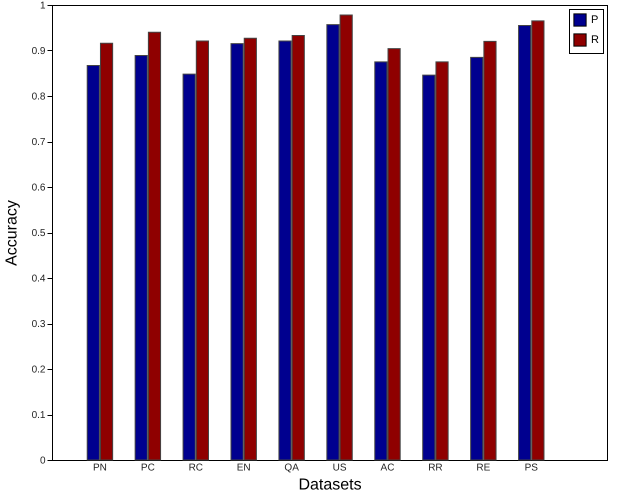 The image size is (618, 500). Describe the element at coordinates (39, 142) in the screenshot. I see `y-tick-label: 0.7` at that location.